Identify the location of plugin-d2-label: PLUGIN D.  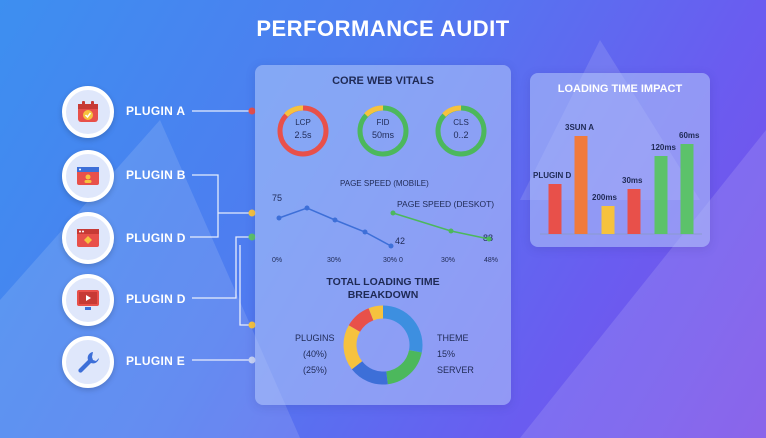
(156, 299).